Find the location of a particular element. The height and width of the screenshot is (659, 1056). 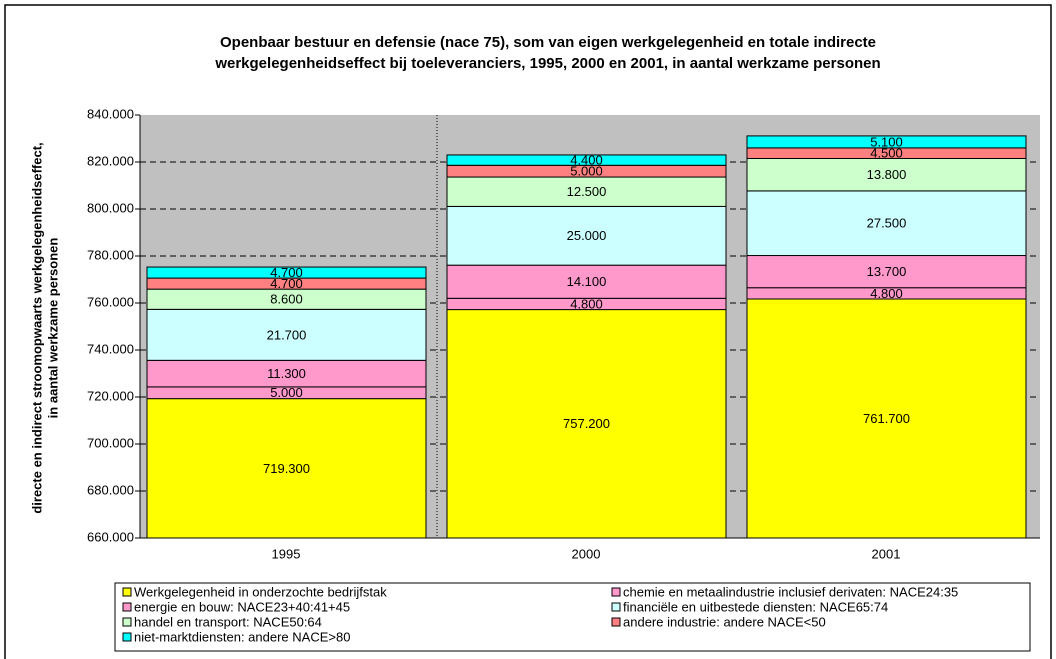

y-tick-label: 800.000 is located at coordinates (110, 207).